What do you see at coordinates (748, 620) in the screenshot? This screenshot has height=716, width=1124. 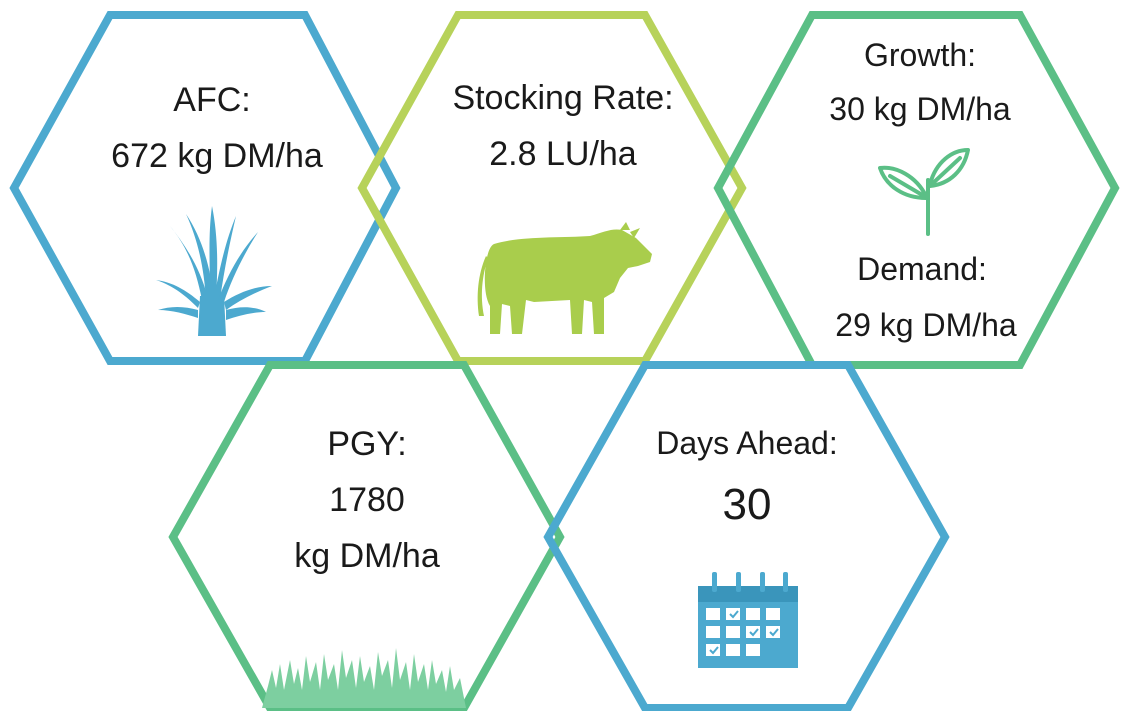 I see `calendar-icon` at bounding box center [748, 620].